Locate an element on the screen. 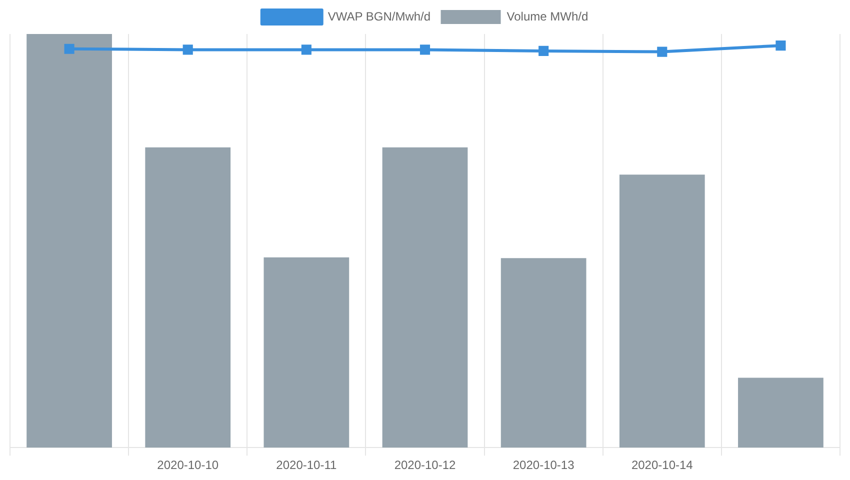  legend-label: VWAP BGN/Mwh/d is located at coordinates (379, 16).